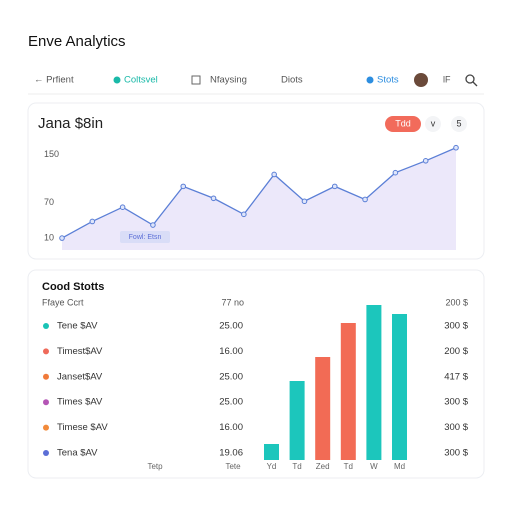  What do you see at coordinates (233, 466) in the screenshot?
I see `footer-label: Tete` at bounding box center [233, 466].